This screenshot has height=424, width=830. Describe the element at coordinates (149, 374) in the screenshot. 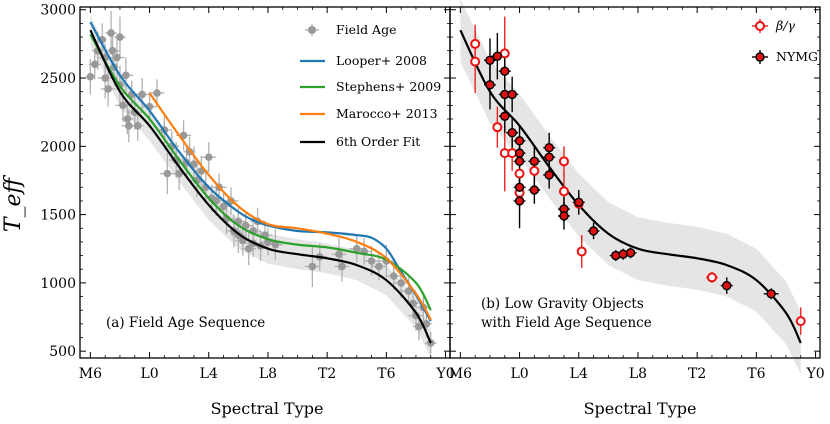

I see `left-xtick-label: L0` at that location.